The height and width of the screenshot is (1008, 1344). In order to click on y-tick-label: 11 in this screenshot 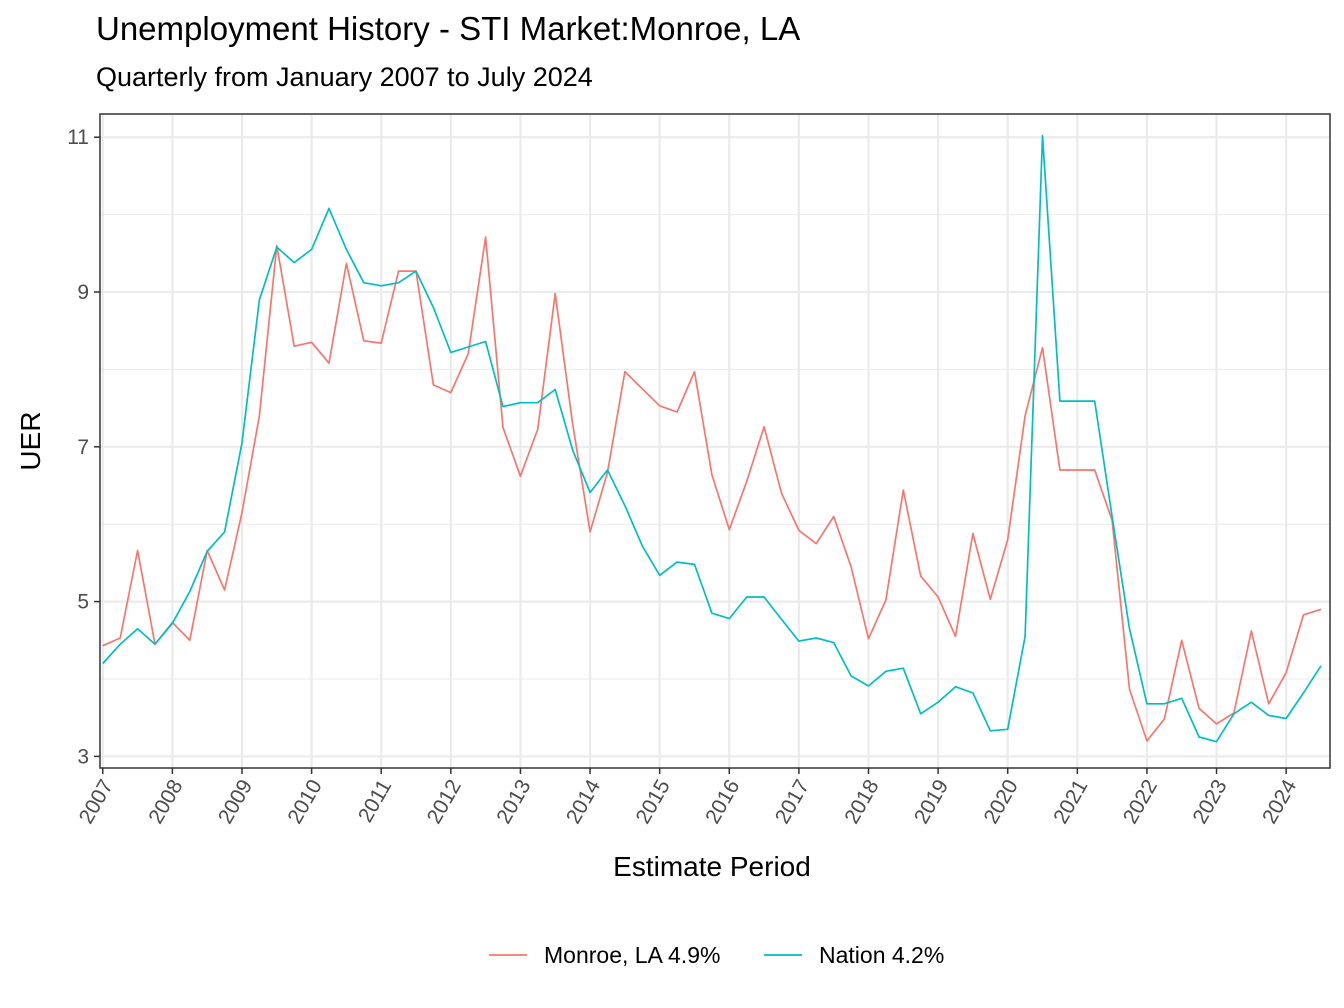, I will do `click(78, 137)`.